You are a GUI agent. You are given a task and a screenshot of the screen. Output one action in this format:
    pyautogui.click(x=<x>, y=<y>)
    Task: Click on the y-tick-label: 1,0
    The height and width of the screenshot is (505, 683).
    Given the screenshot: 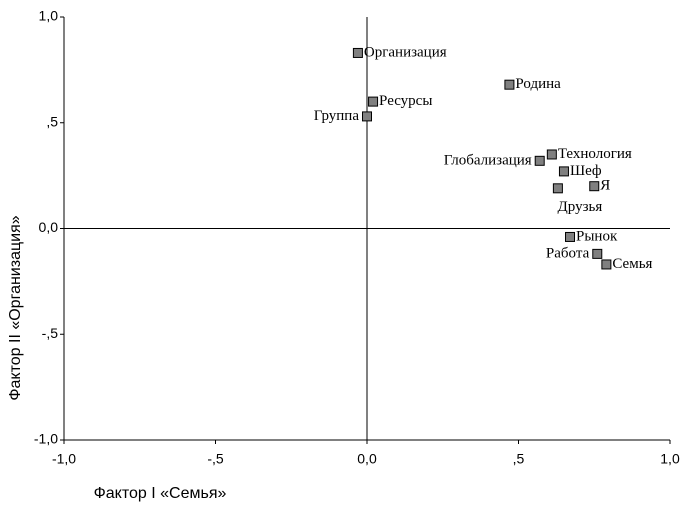 What is the action you would take?
    pyautogui.click(x=49, y=16)
    